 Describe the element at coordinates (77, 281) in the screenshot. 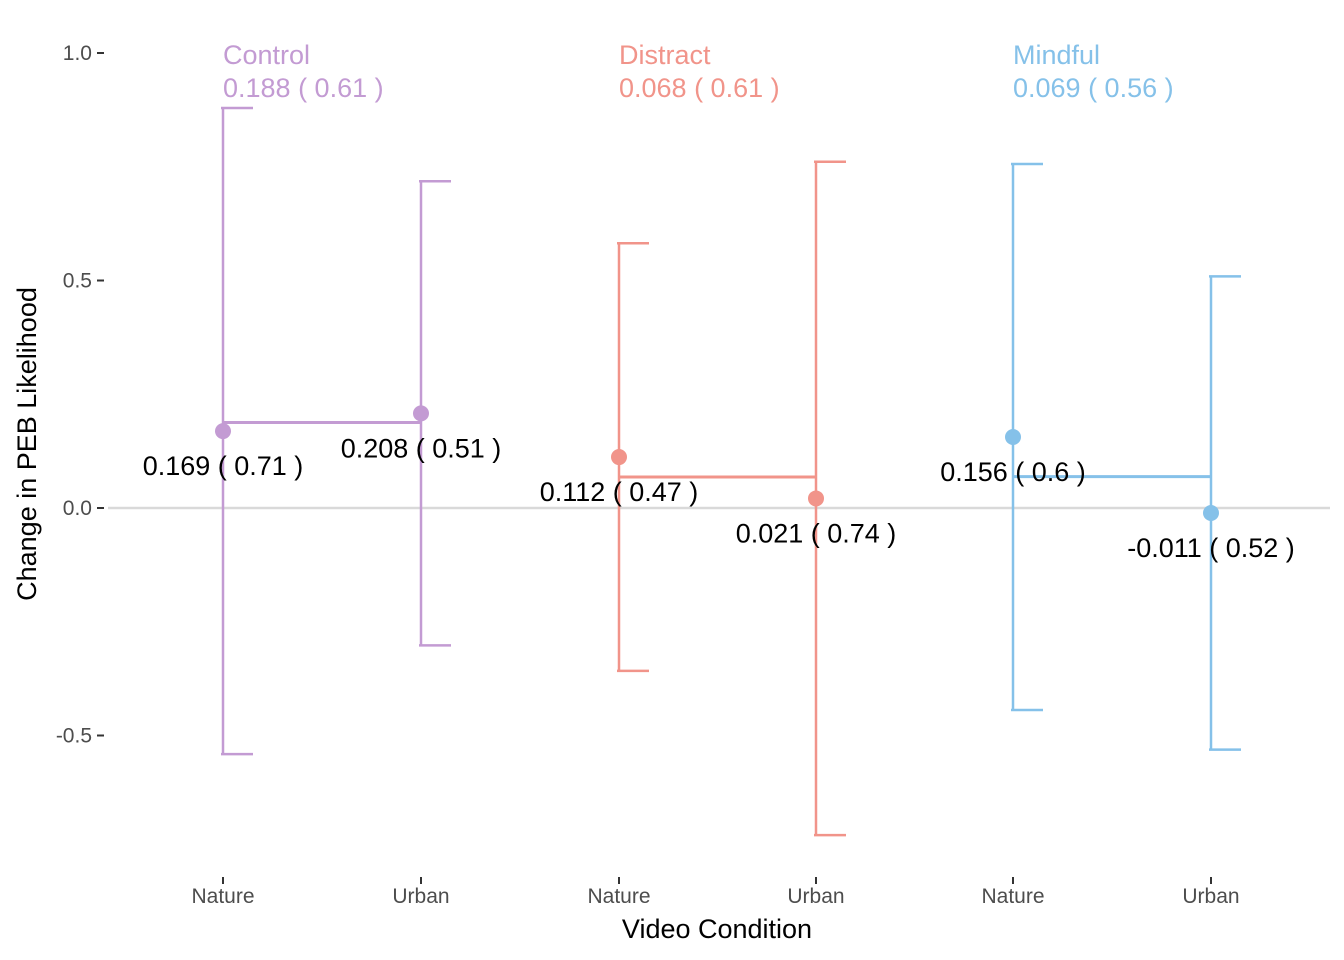

I see `y-tick-label: 0.5` at that location.